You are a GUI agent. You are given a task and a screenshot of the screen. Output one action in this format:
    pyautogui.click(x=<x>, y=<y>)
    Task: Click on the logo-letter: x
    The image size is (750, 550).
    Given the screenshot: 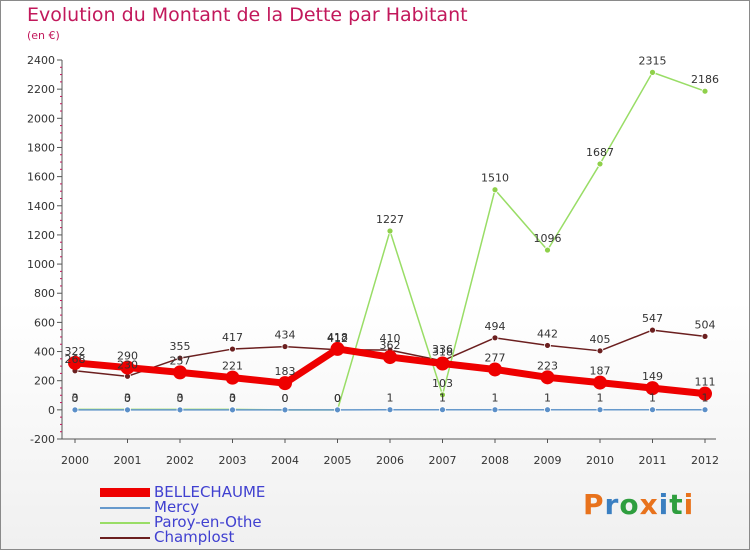 What is the action you would take?
    pyautogui.click(x=649, y=504)
    